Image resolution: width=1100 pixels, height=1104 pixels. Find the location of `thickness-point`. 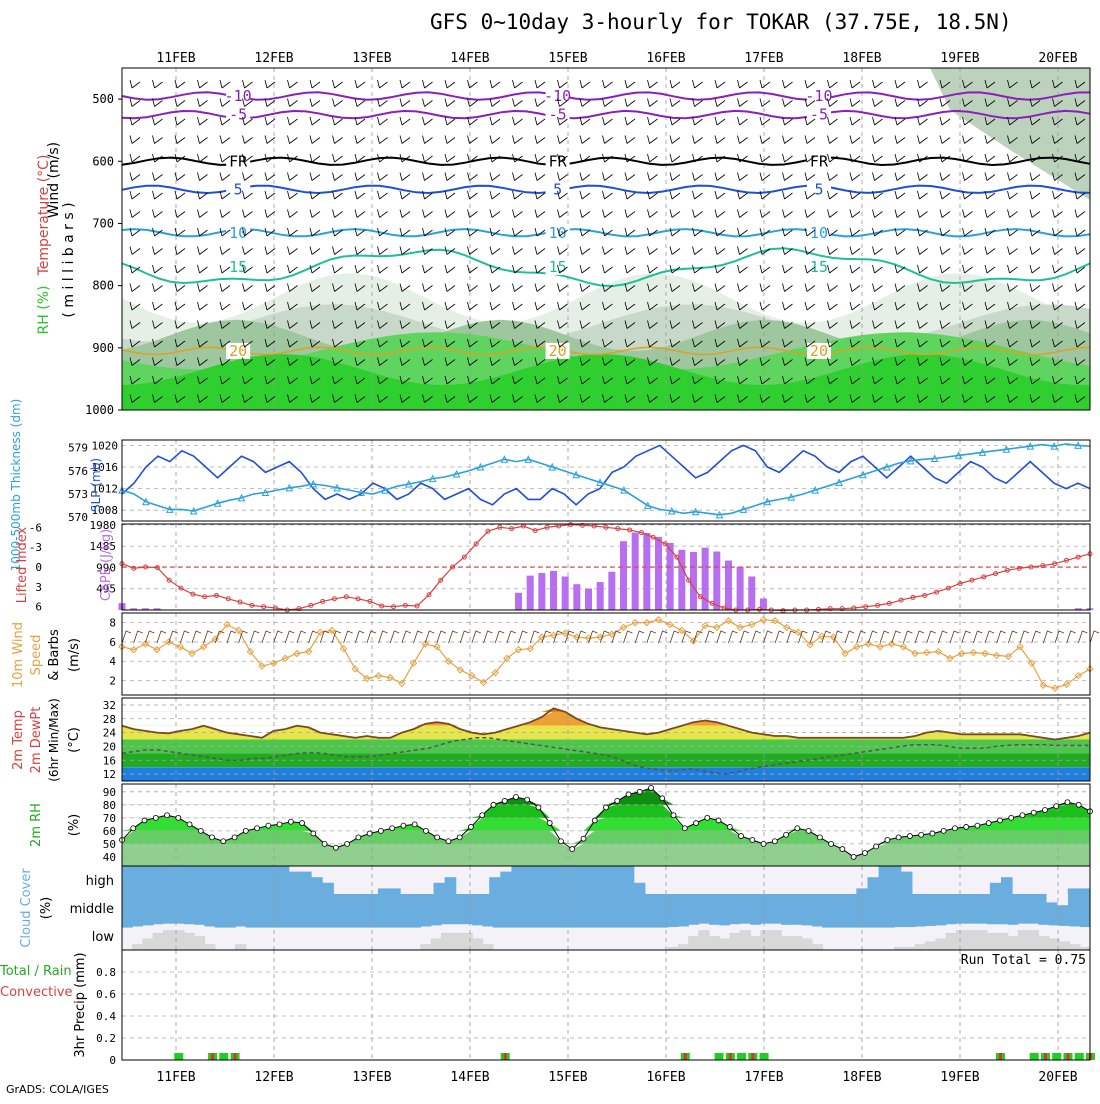

thickness-point is located at coordinates (217, 503).